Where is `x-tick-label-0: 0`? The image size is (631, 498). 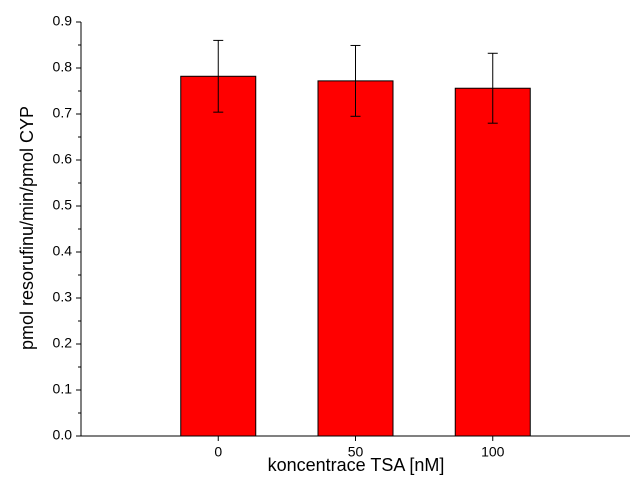 x-tick-label-0: 0 is located at coordinates (218, 452).